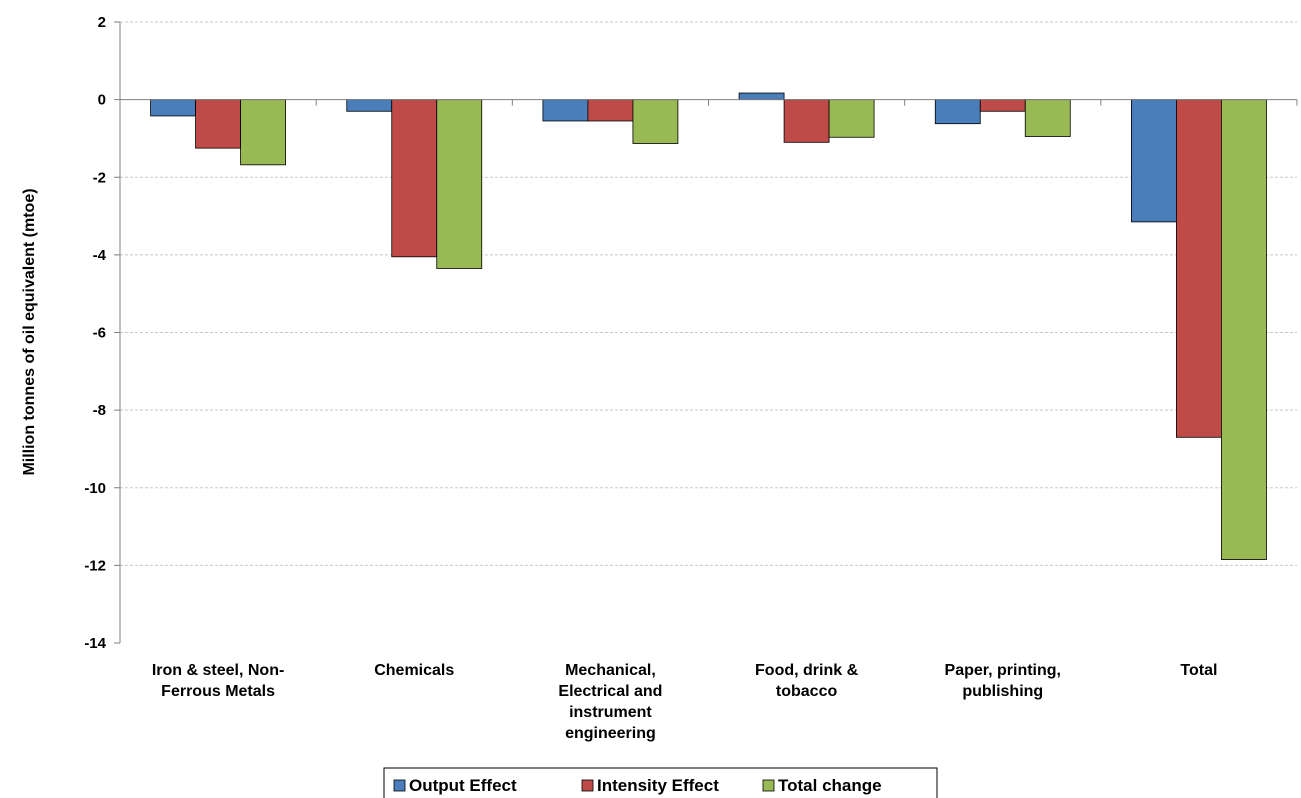 The image size is (1301, 798). I want to click on y-tick-label: -14, so click(95, 643).